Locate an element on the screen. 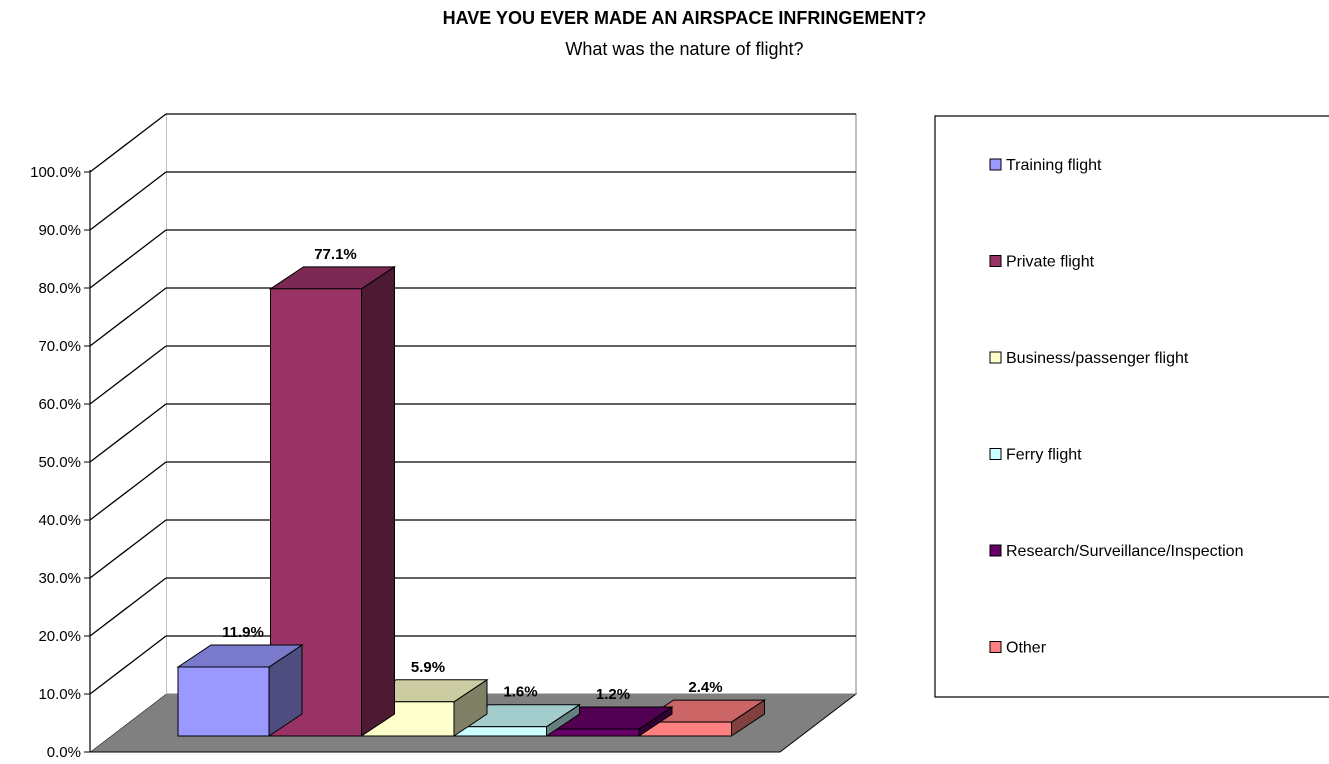 This screenshot has width=1329, height=764. legend-item-4: Ferry flight is located at coordinates (1035, 455).